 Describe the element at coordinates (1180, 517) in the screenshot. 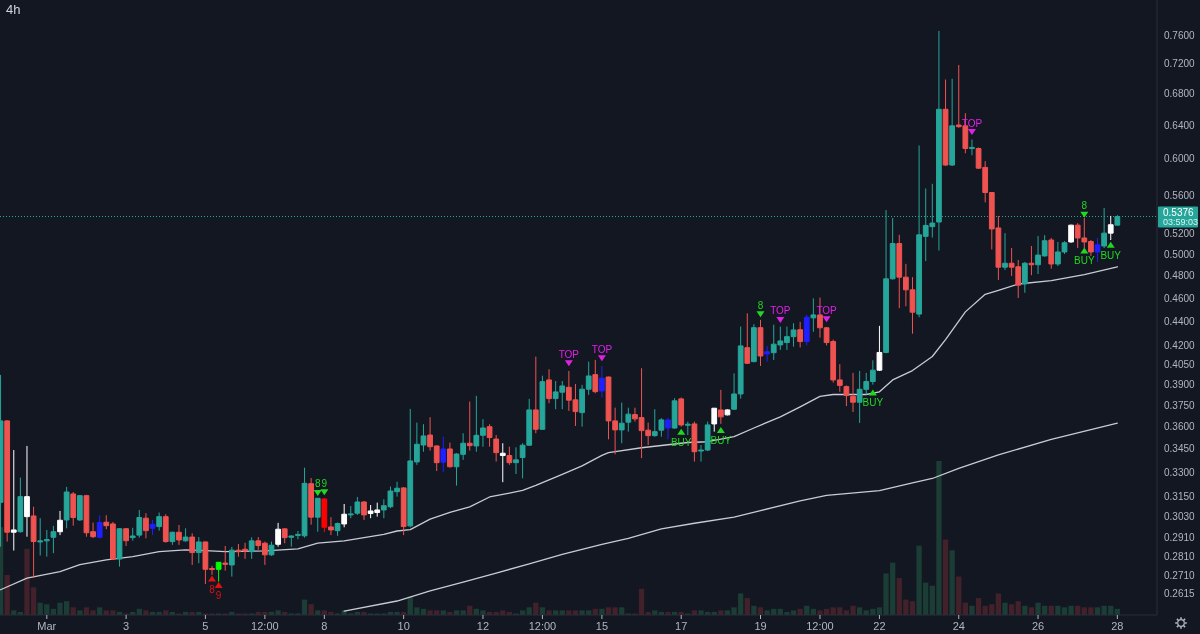

I see `y-tick-label: 0.3030` at that location.